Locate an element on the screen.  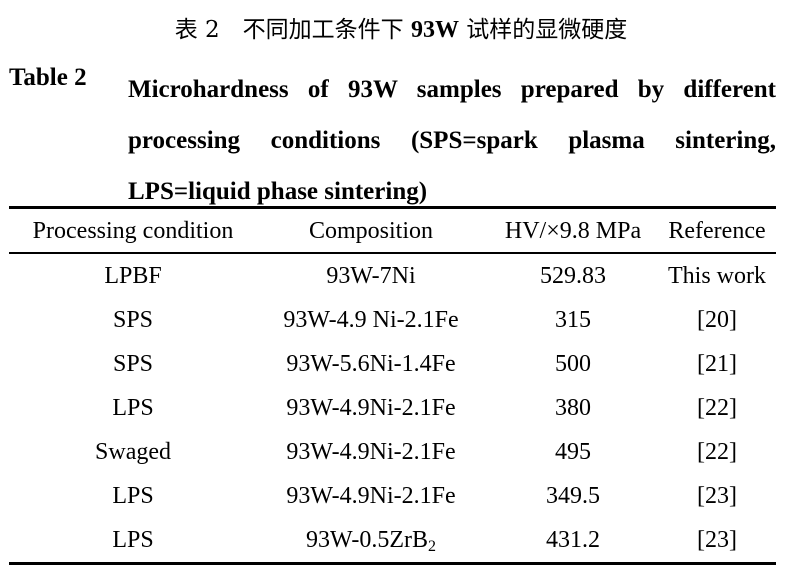
cell-reference-text: [20] is located at coordinates (717, 320).